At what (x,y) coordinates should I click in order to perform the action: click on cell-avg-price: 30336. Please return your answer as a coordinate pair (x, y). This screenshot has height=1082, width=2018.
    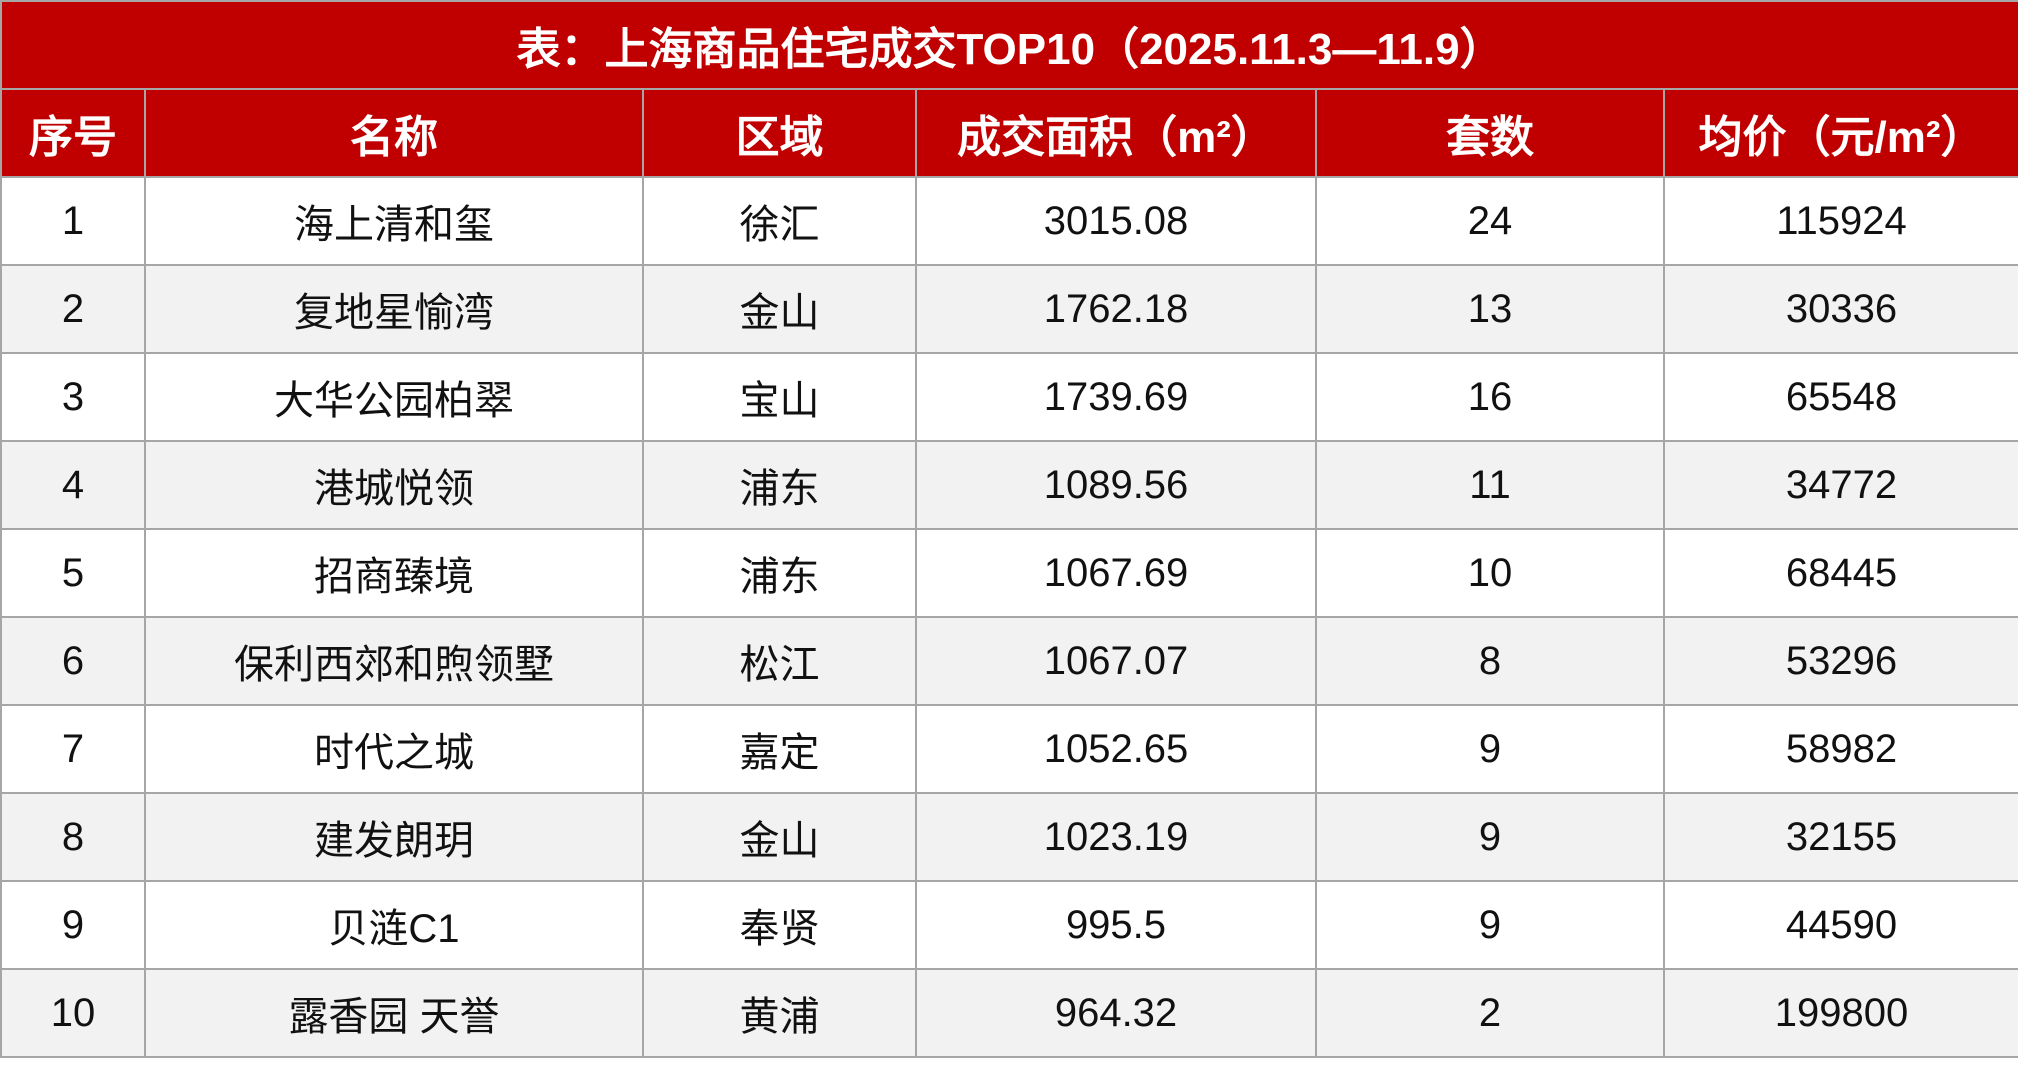
    Looking at the image, I should click on (1840, 309).